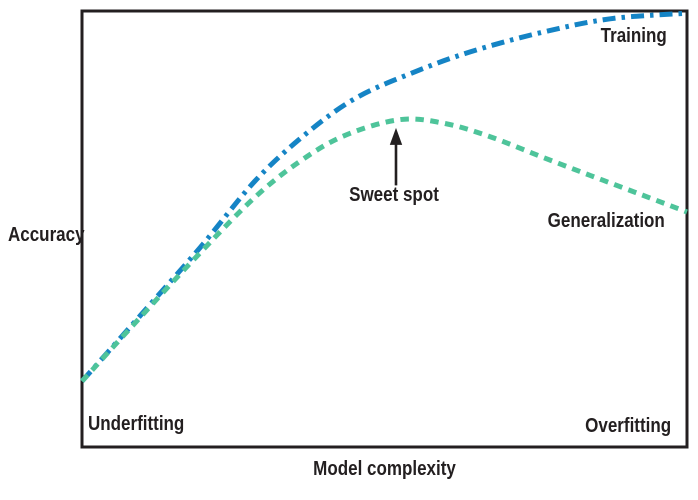  What do you see at coordinates (396, 136) in the screenshot?
I see `sweet-spot-arrowhead-icon` at bounding box center [396, 136].